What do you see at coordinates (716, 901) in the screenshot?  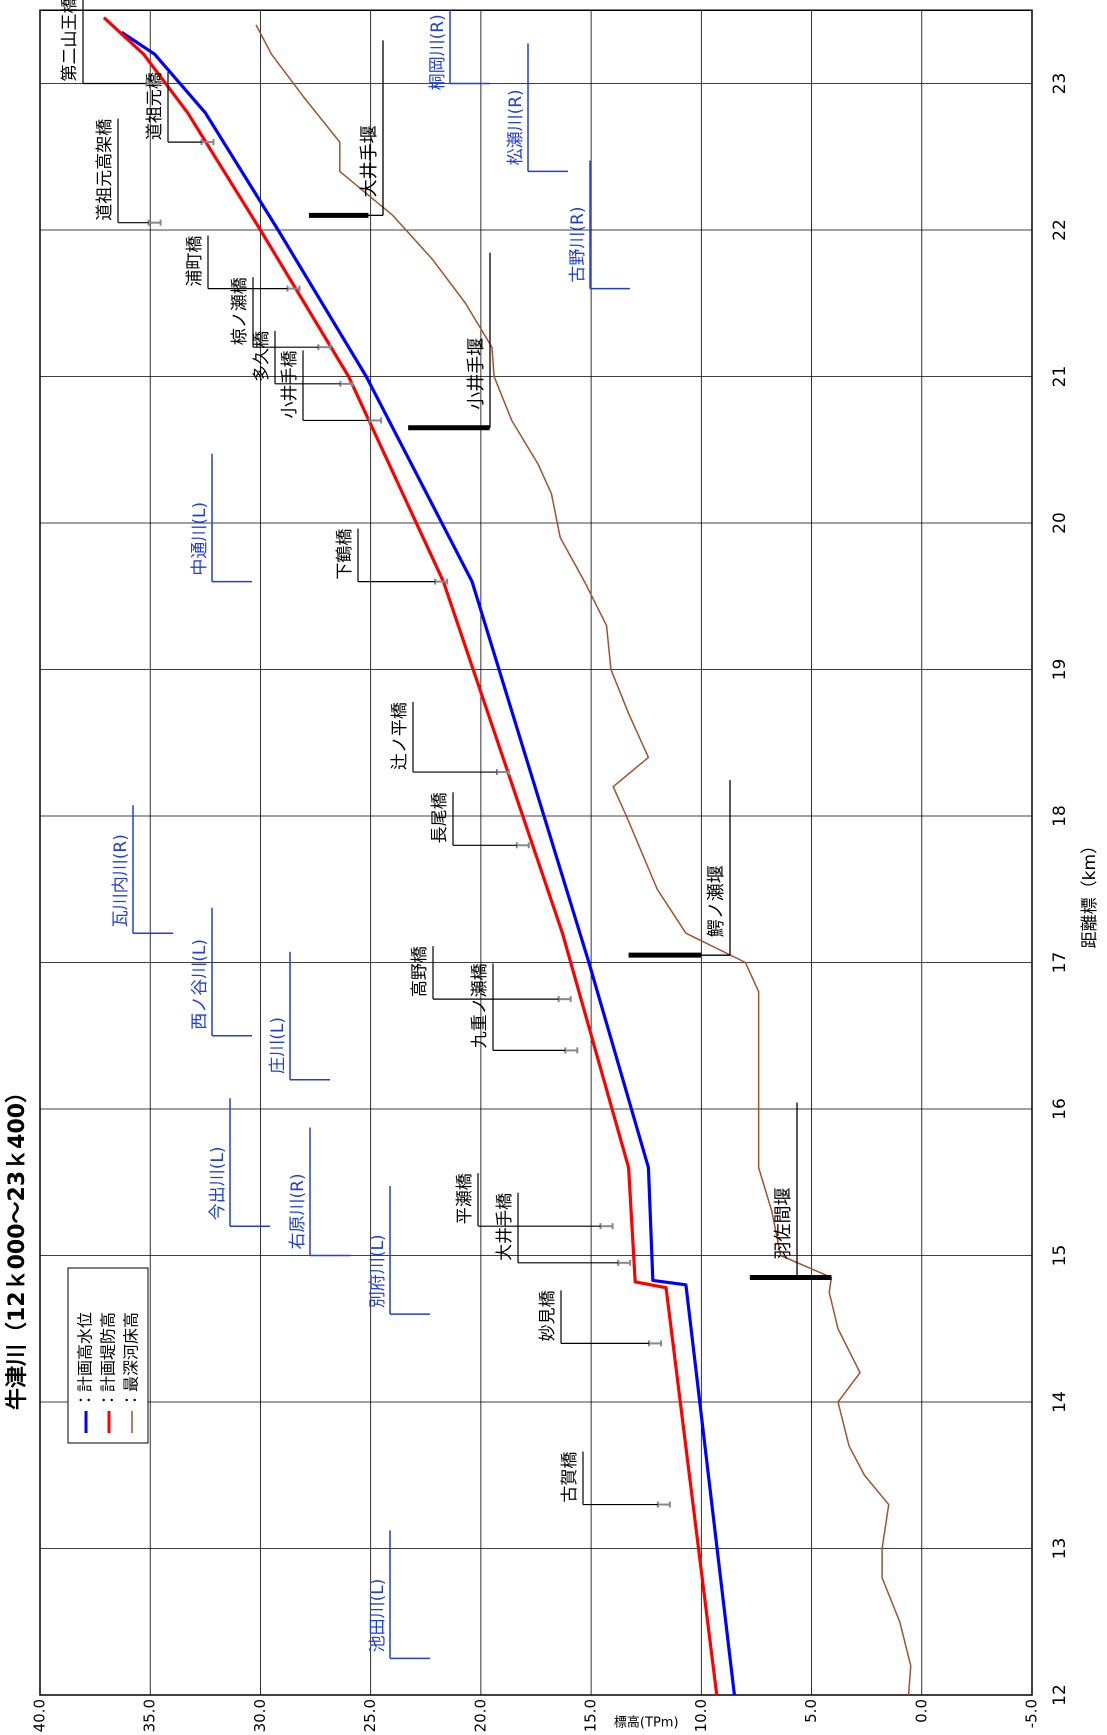 I see `weir-label: 鰐ノ瀬堰` at bounding box center [716, 901].